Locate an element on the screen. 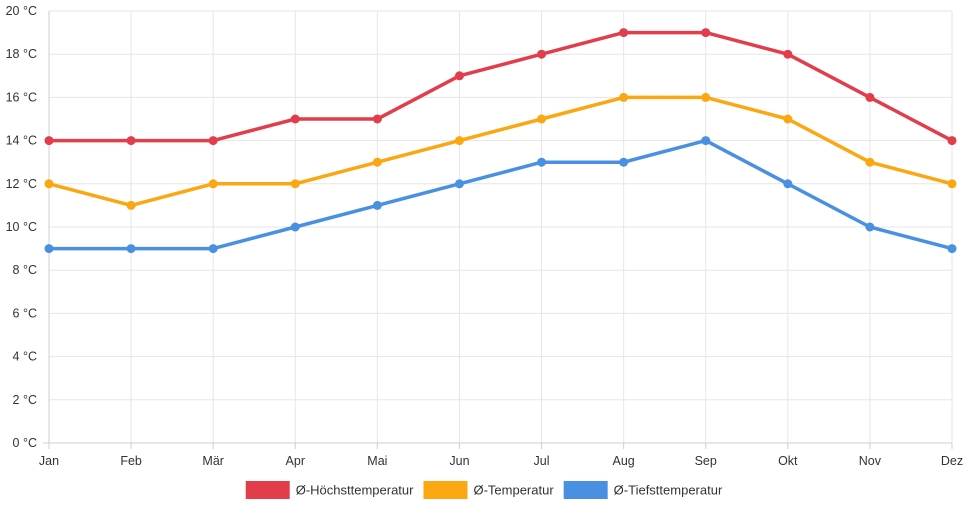 Image resolution: width=968 pixels, height=513 pixels. legend-label: Ø-Tiefsttemperatur is located at coordinates (668, 490).